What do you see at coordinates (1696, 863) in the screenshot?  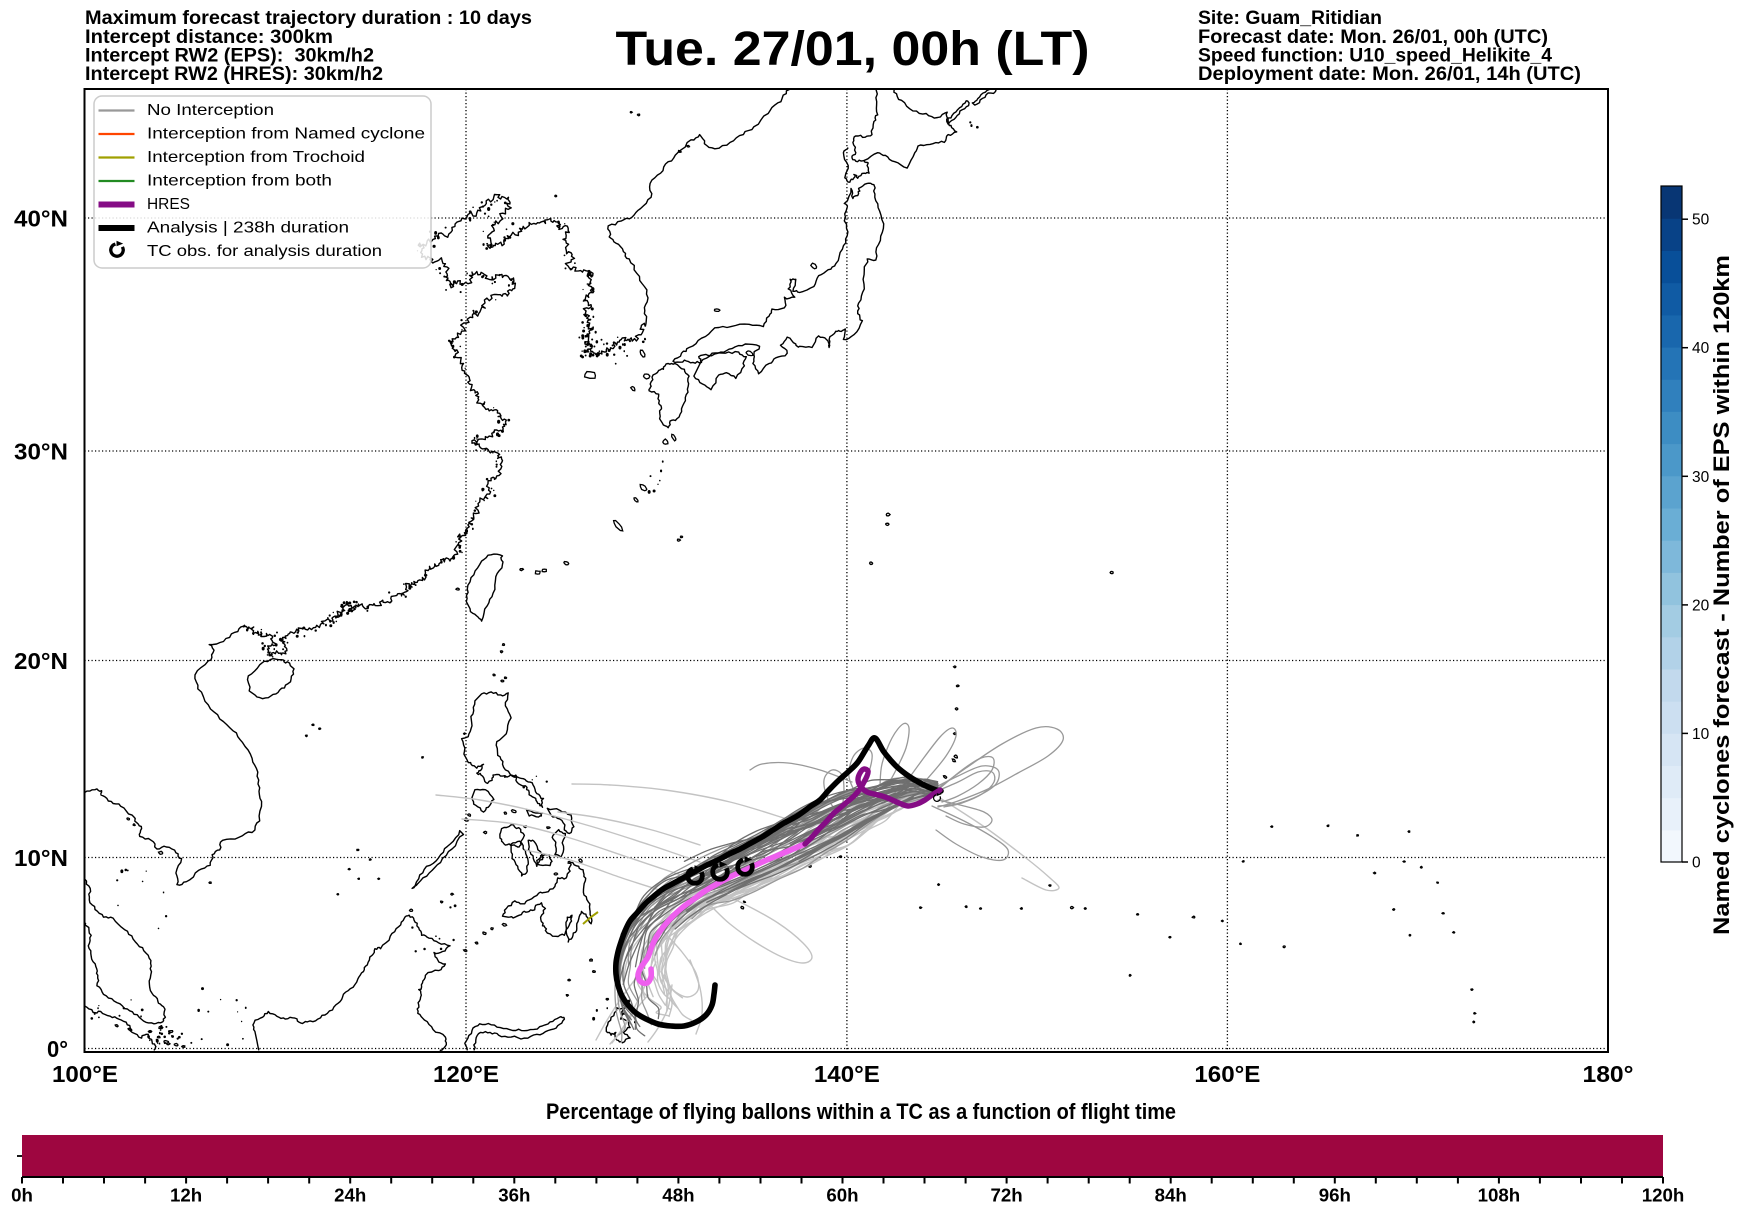 I see `svg-text: 0` at bounding box center [1696, 863].